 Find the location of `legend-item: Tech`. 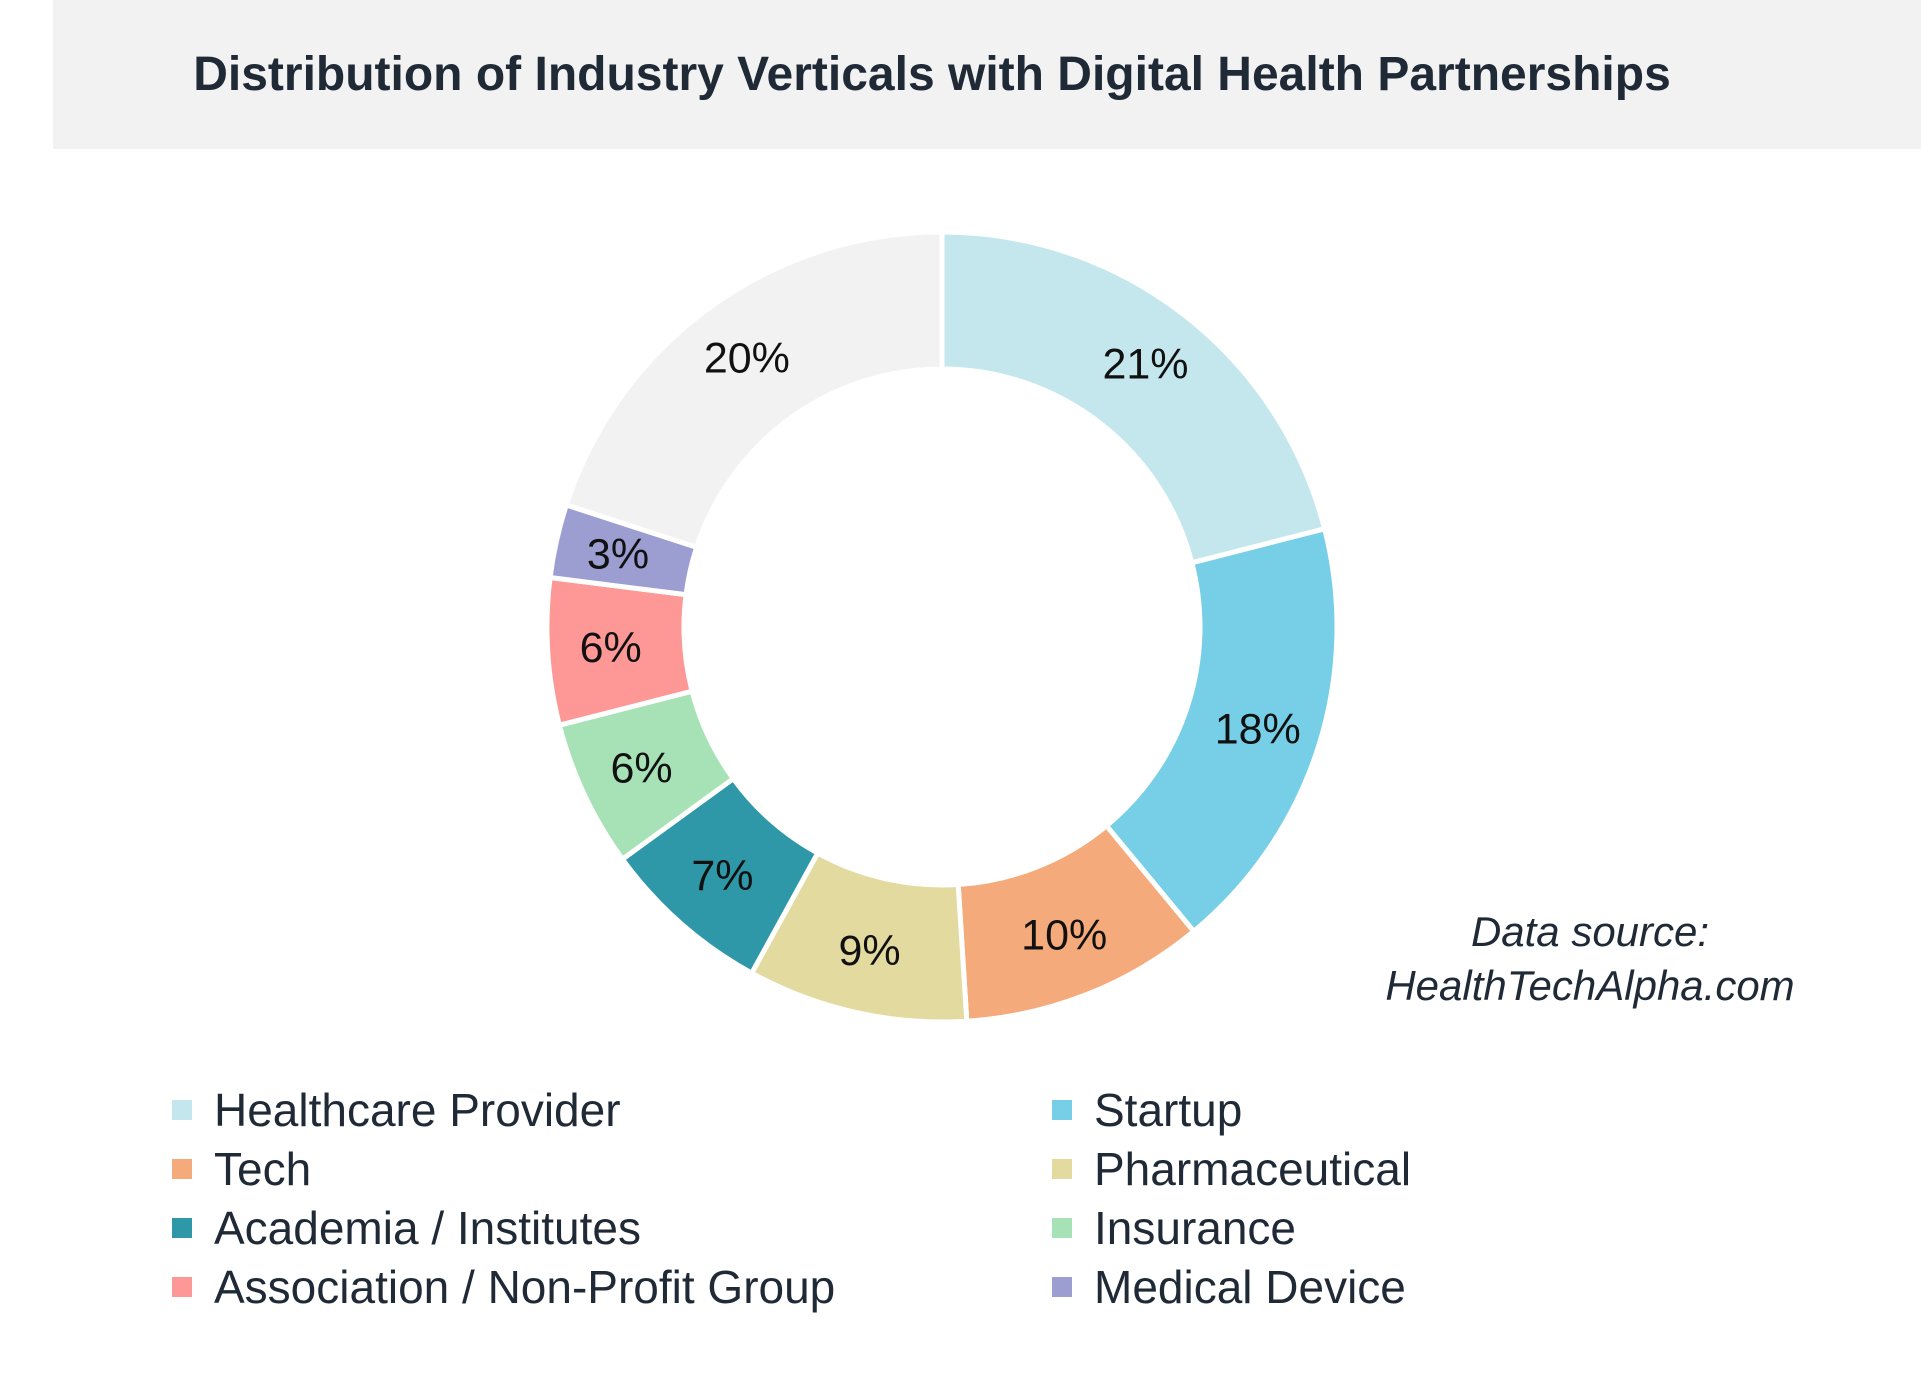

legend-item: Tech is located at coordinates (612, 1168).